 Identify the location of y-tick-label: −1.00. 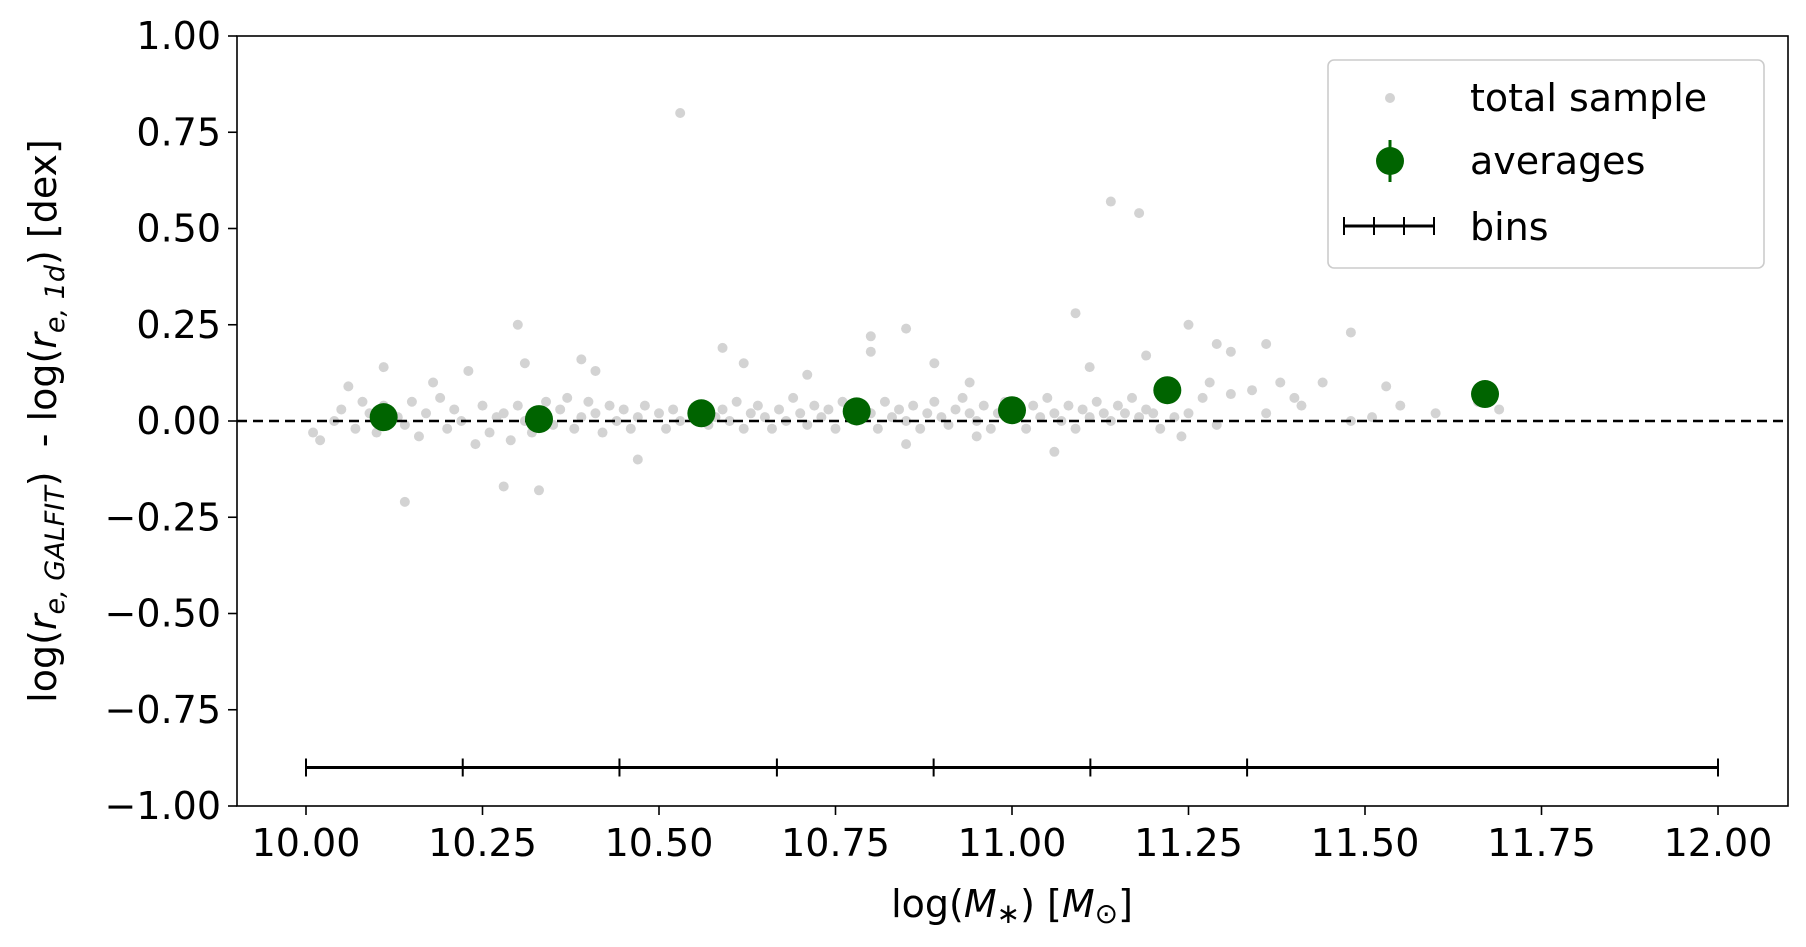
(163, 806).